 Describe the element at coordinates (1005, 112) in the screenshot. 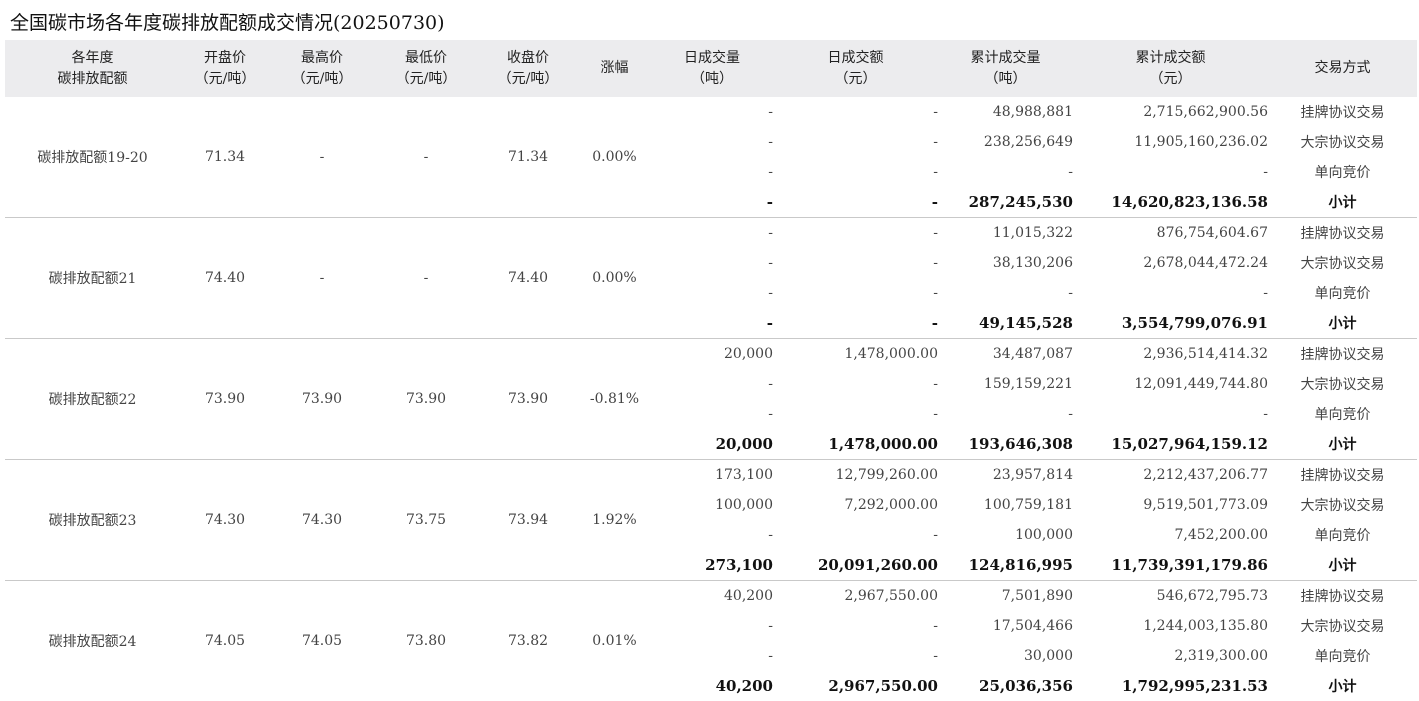

I see `cumulative-volume: 48,988,881` at that location.